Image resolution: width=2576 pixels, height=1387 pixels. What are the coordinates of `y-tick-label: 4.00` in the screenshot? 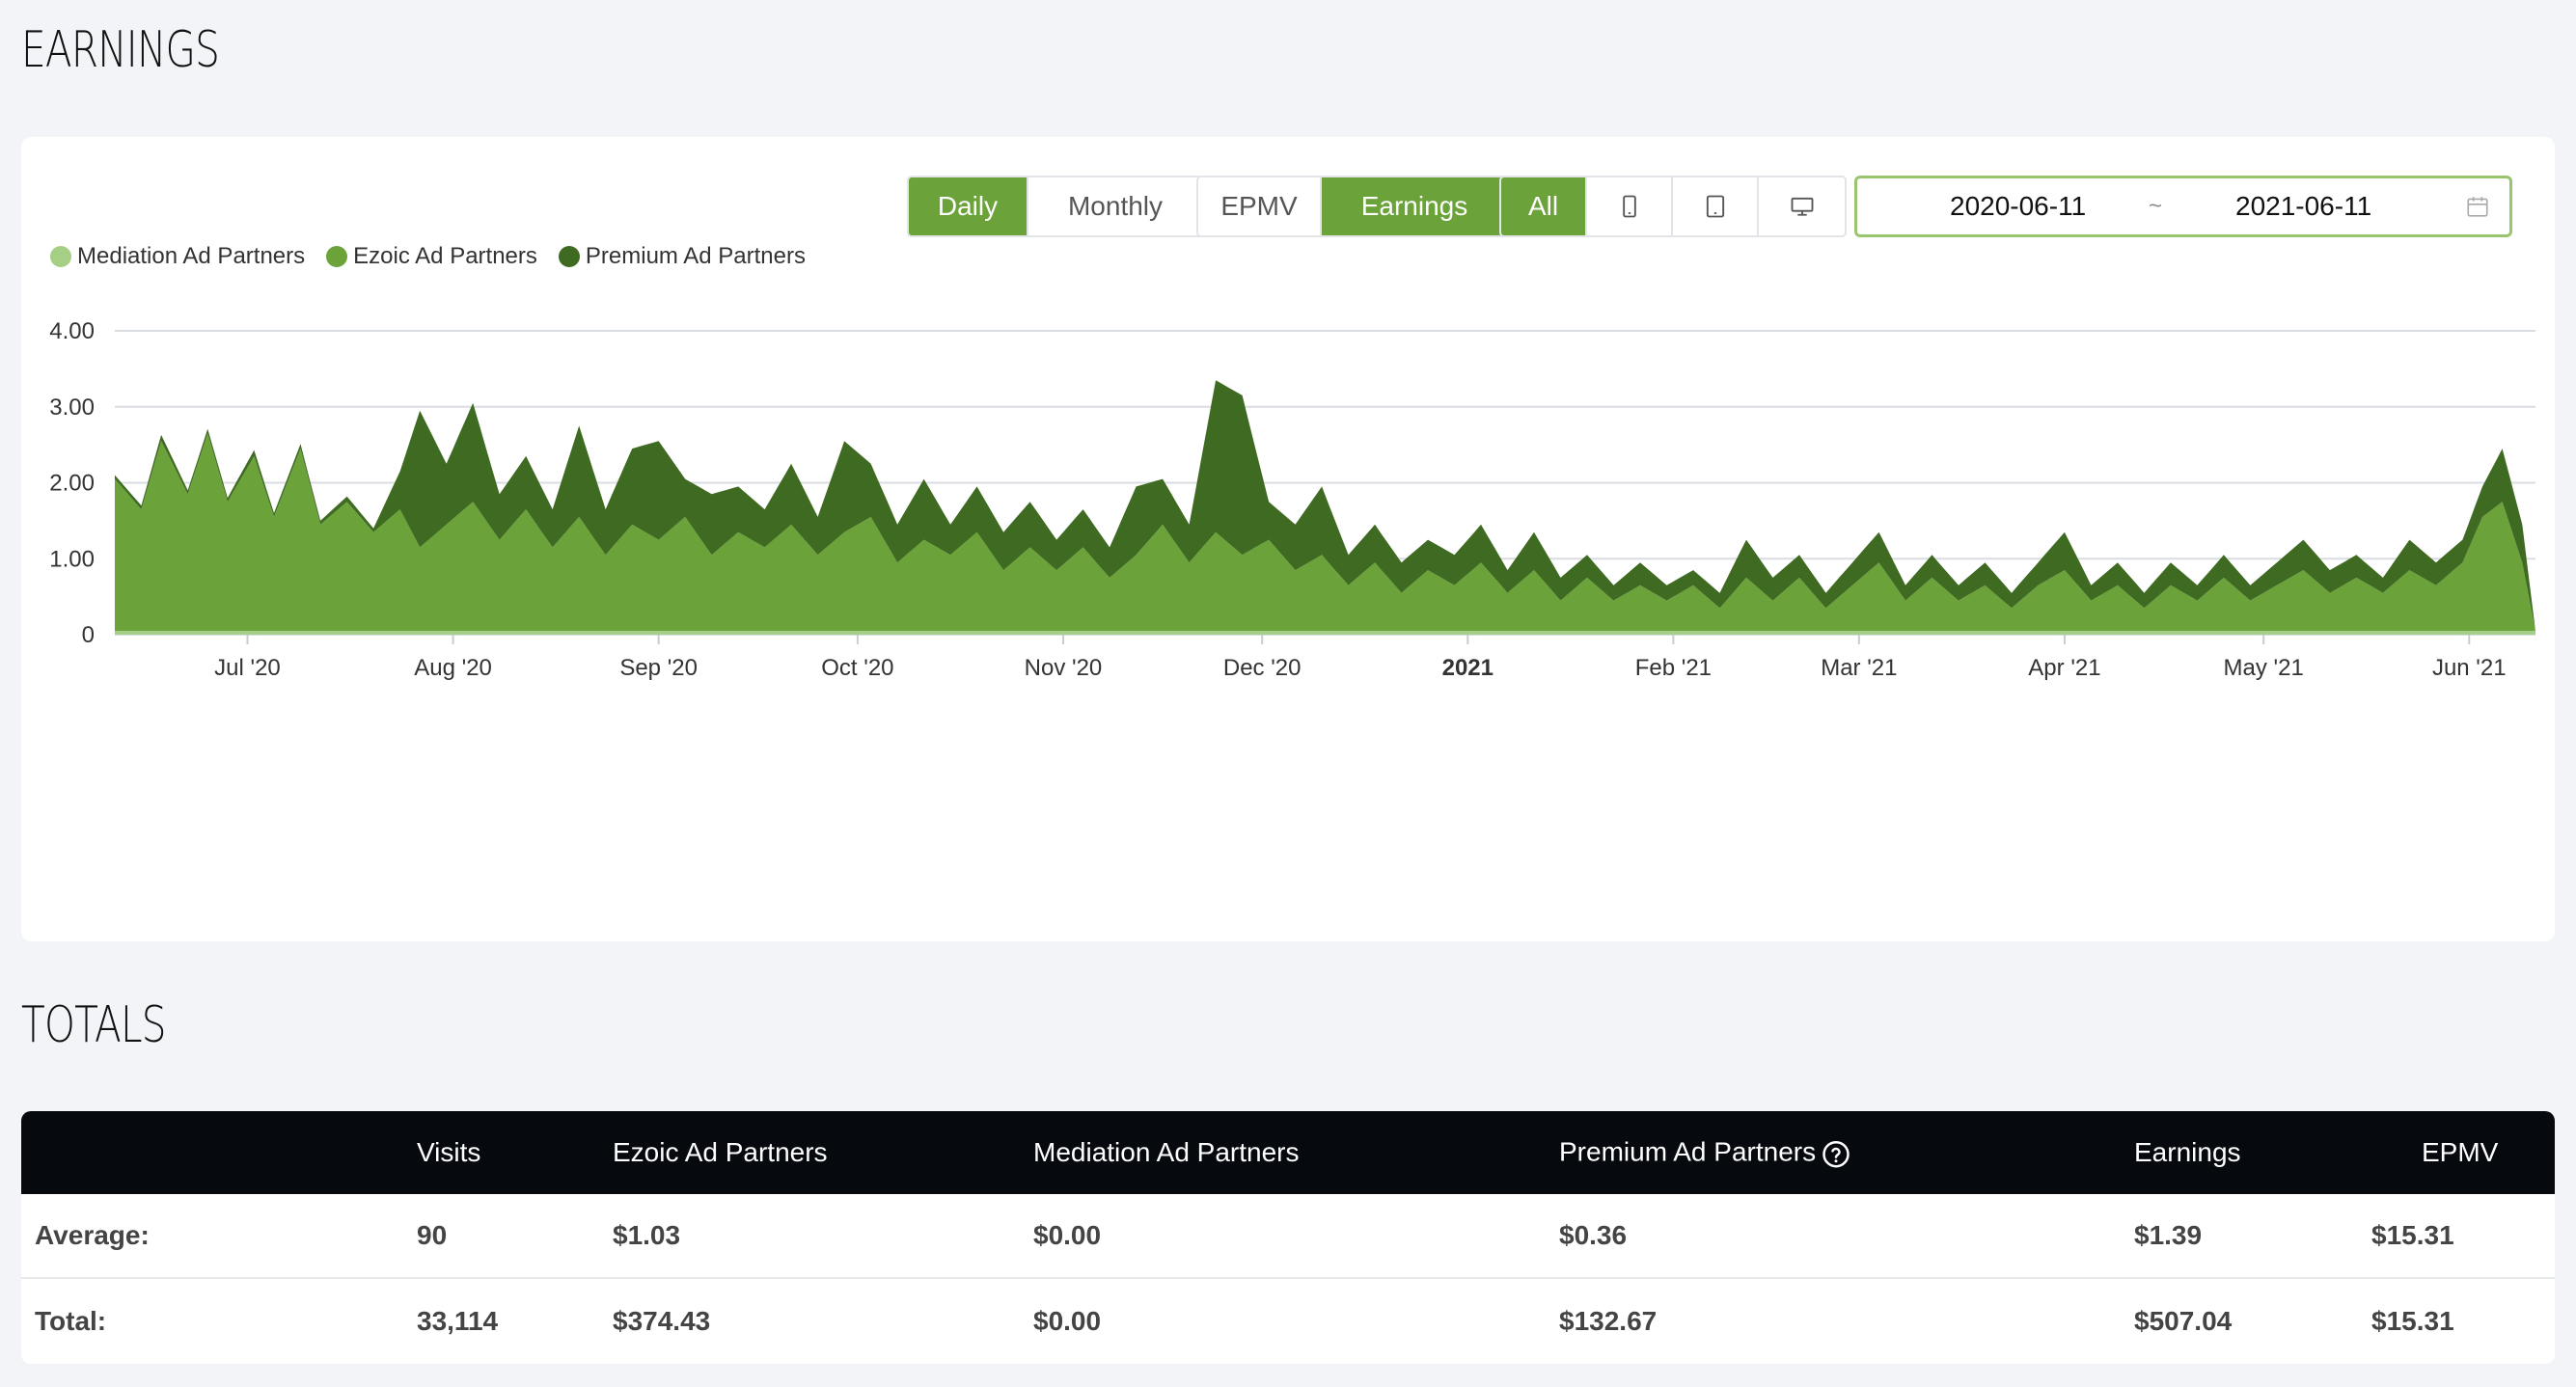 It's located at (72, 331).